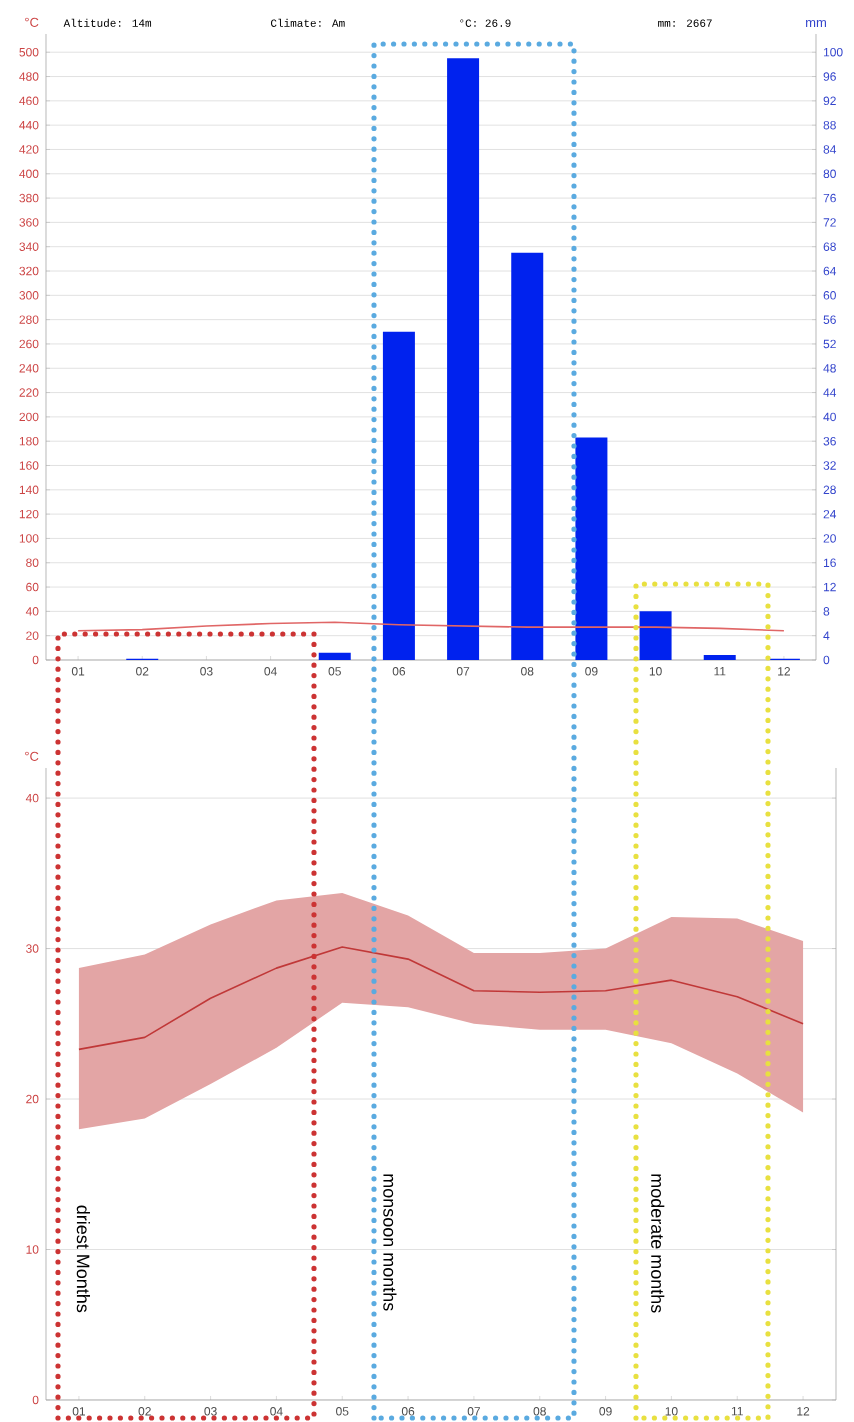 The width and height of the screenshot is (854, 1422). Describe the element at coordinates (658, 1243) in the screenshot. I see `annotation: moderate months` at that location.